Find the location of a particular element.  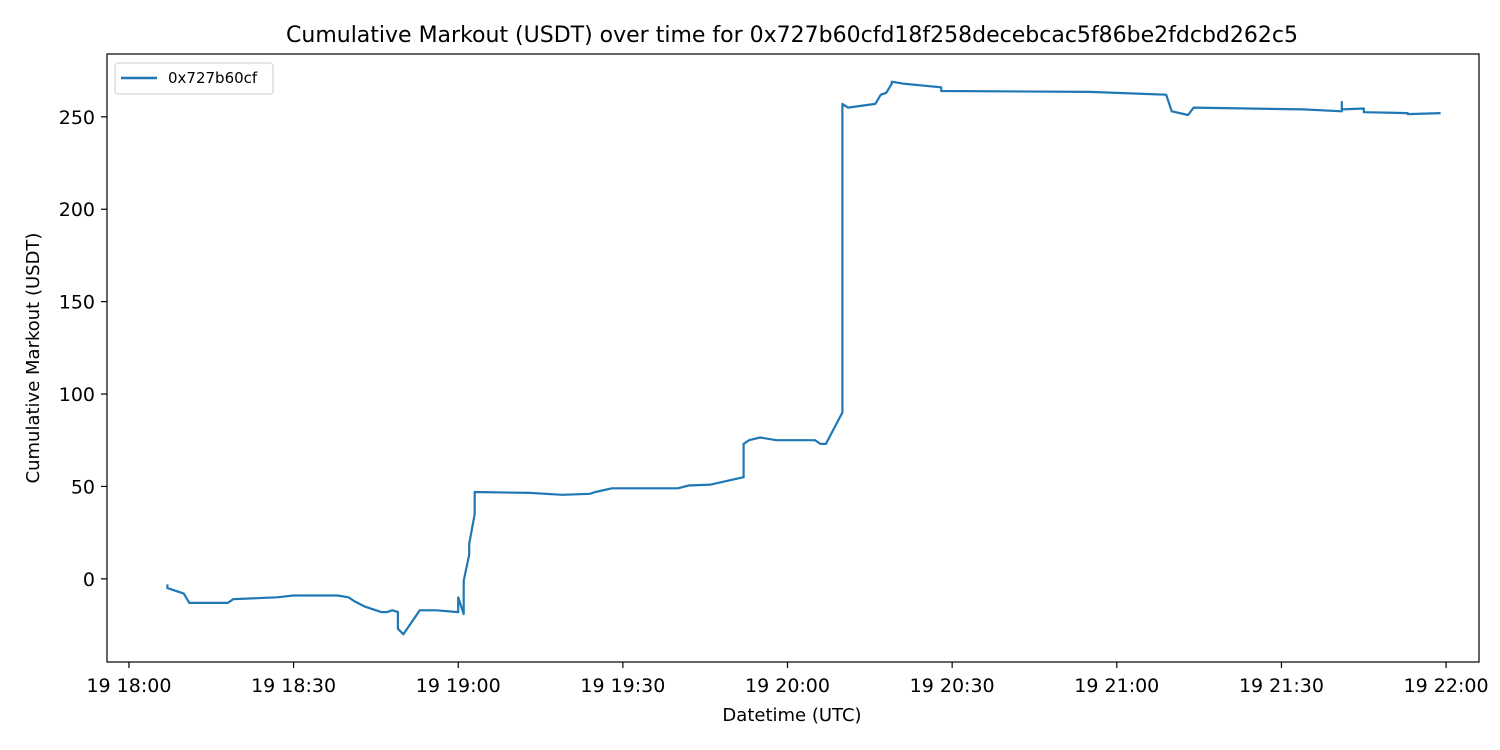

legend-box is located at coordinates (194, 78).